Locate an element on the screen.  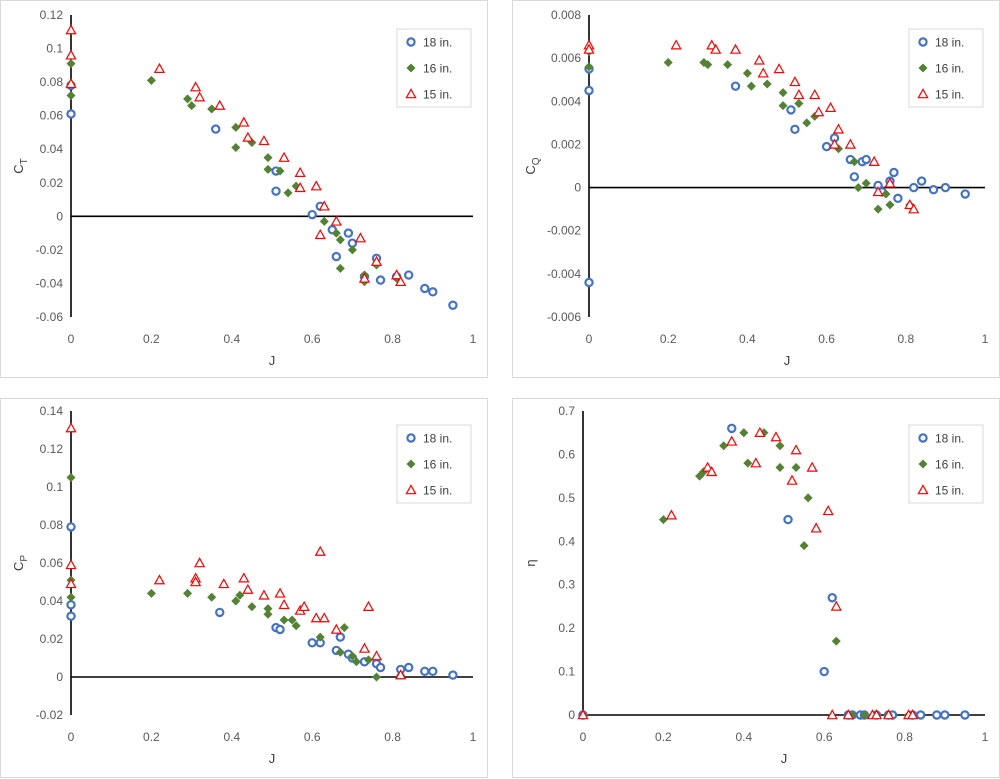
y-tick-label: 0.04 is located at coordinates (52, 601).